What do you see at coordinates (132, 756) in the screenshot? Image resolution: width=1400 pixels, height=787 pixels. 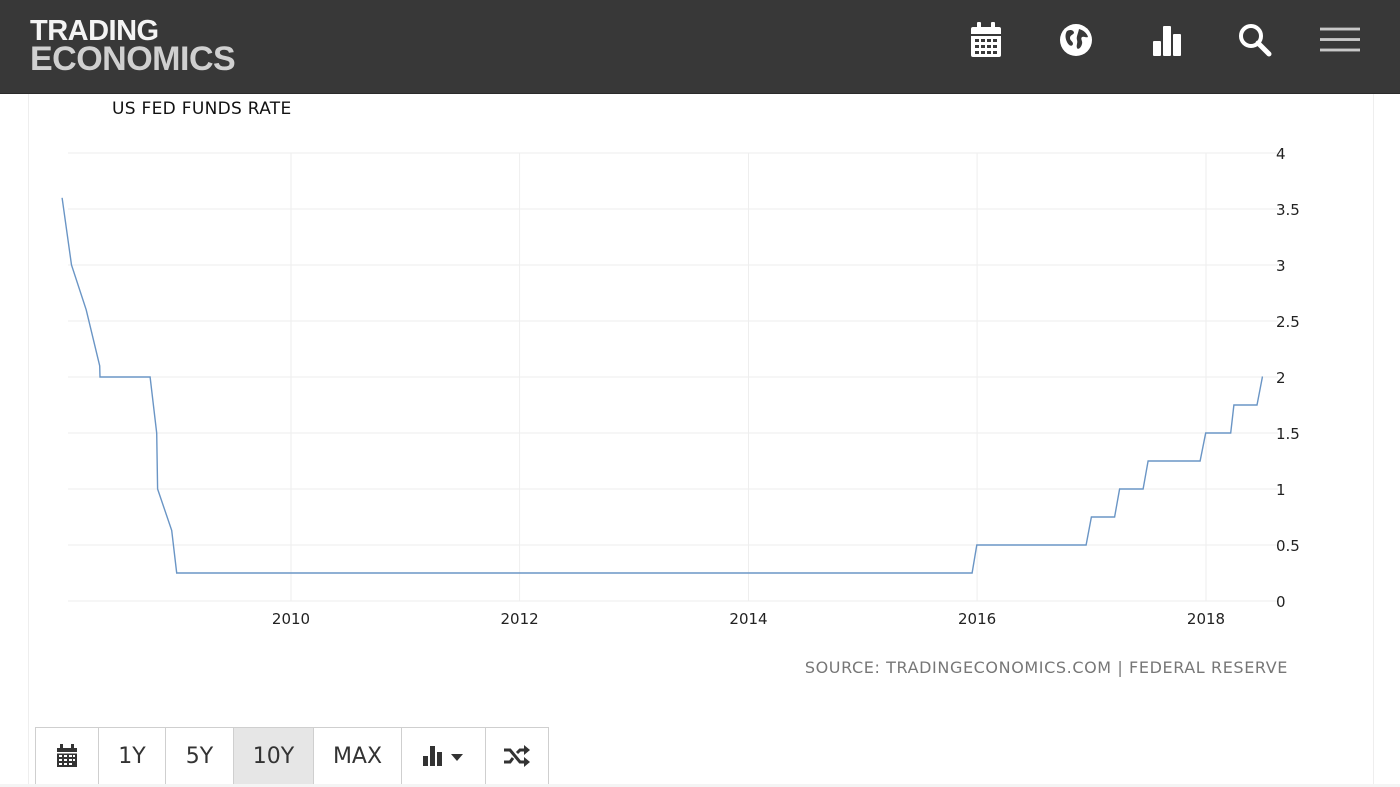 I see `range-1y-button: 1Y` at bounding box center [132, 756].